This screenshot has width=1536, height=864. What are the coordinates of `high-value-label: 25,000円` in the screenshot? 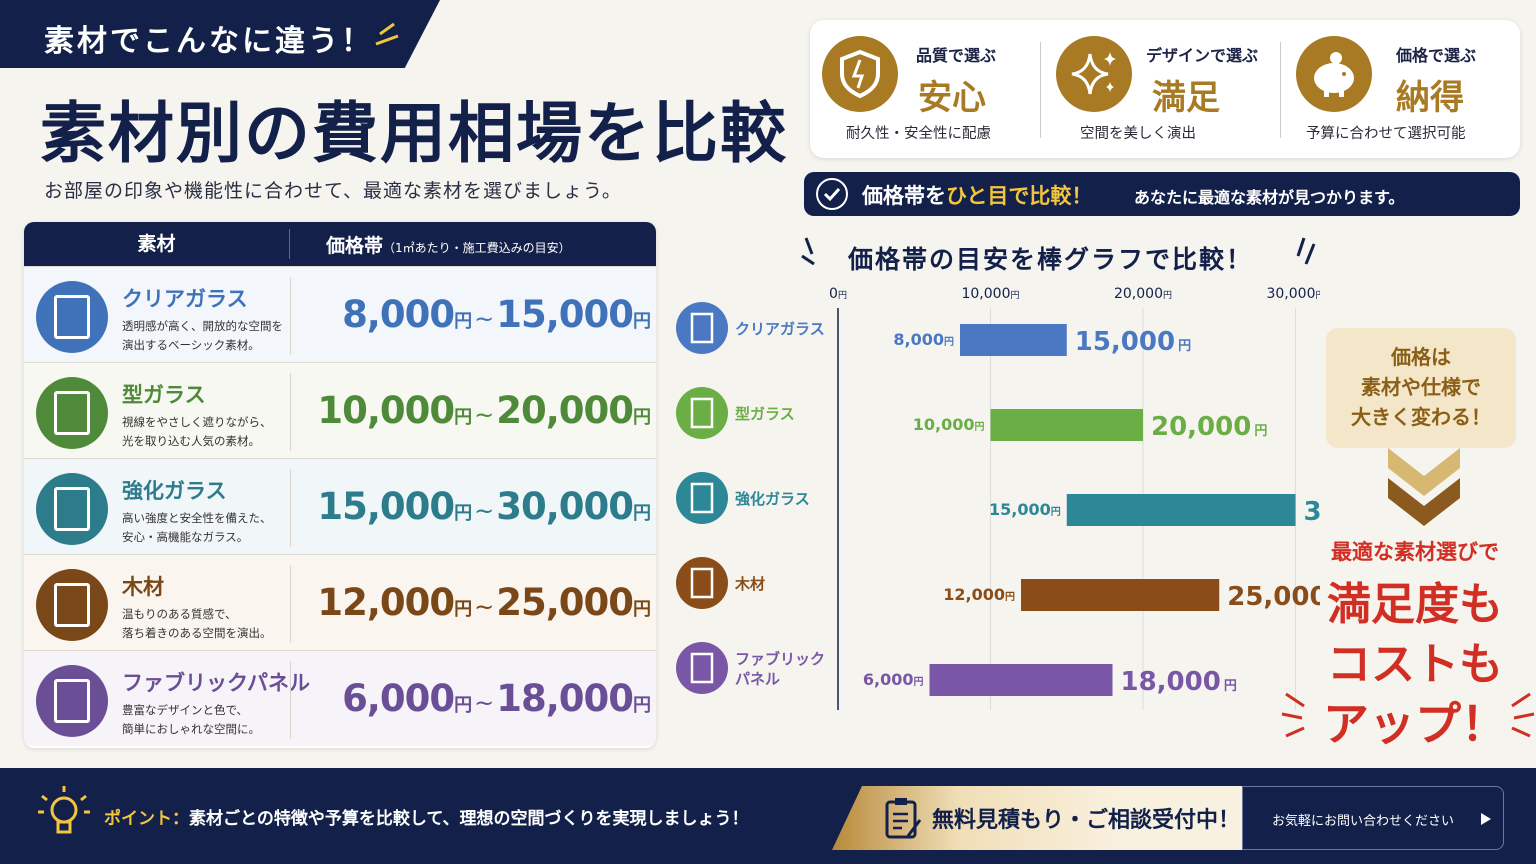 It's located at (1273, 597).